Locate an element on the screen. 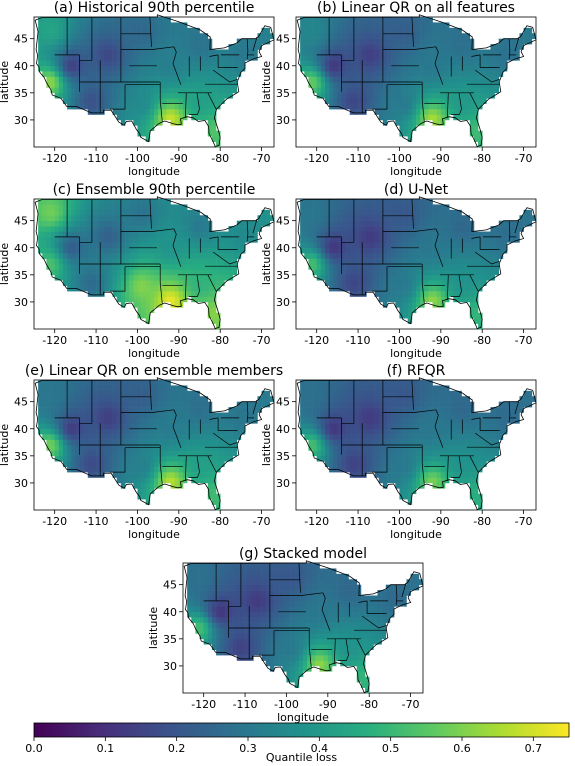  y-tick-label: 40 is located at coordinates (21, 248).